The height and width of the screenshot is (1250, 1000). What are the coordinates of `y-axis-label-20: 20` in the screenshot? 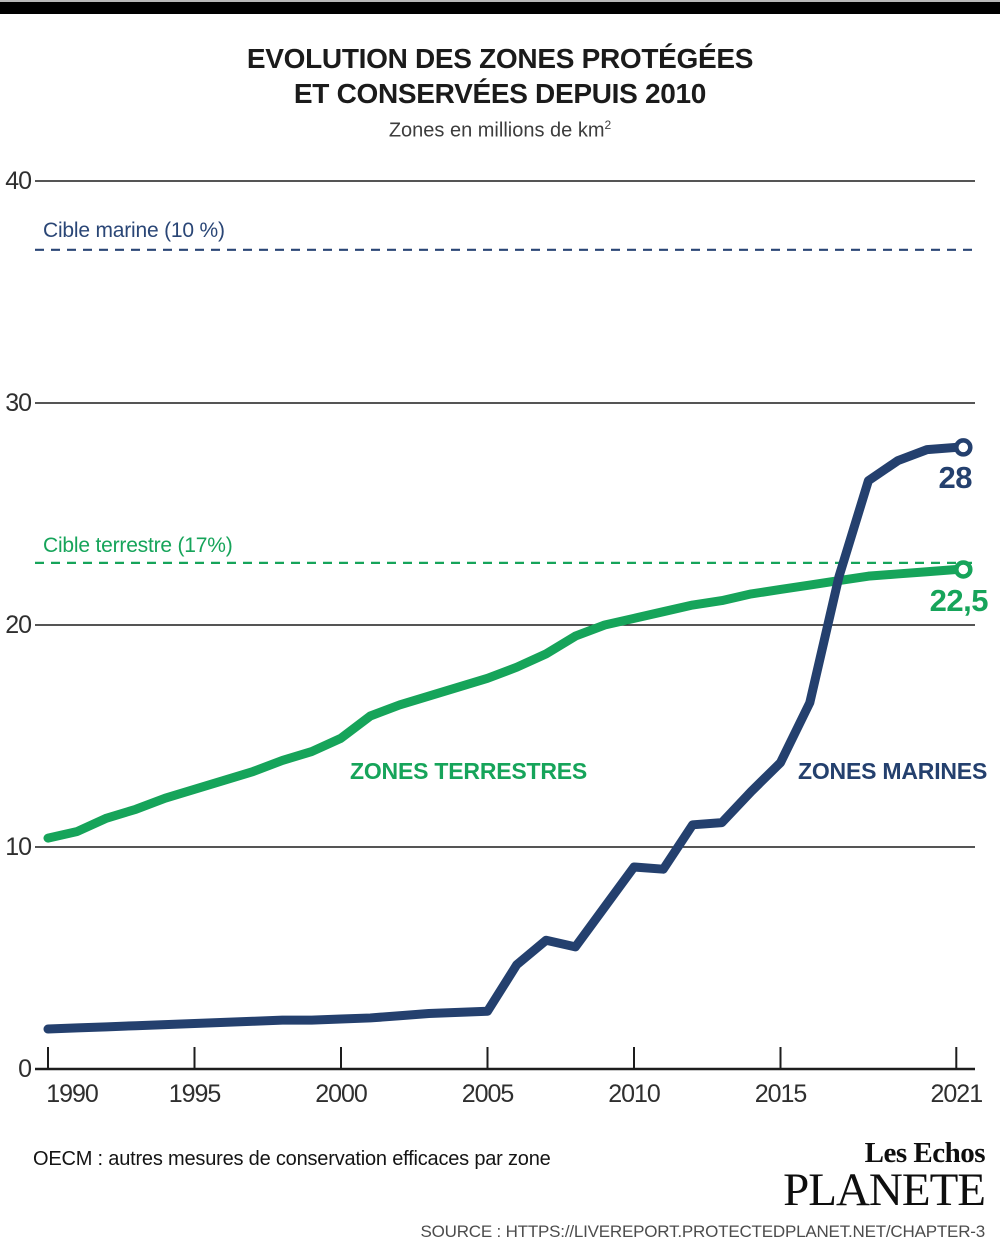 It's located at (18, 625).